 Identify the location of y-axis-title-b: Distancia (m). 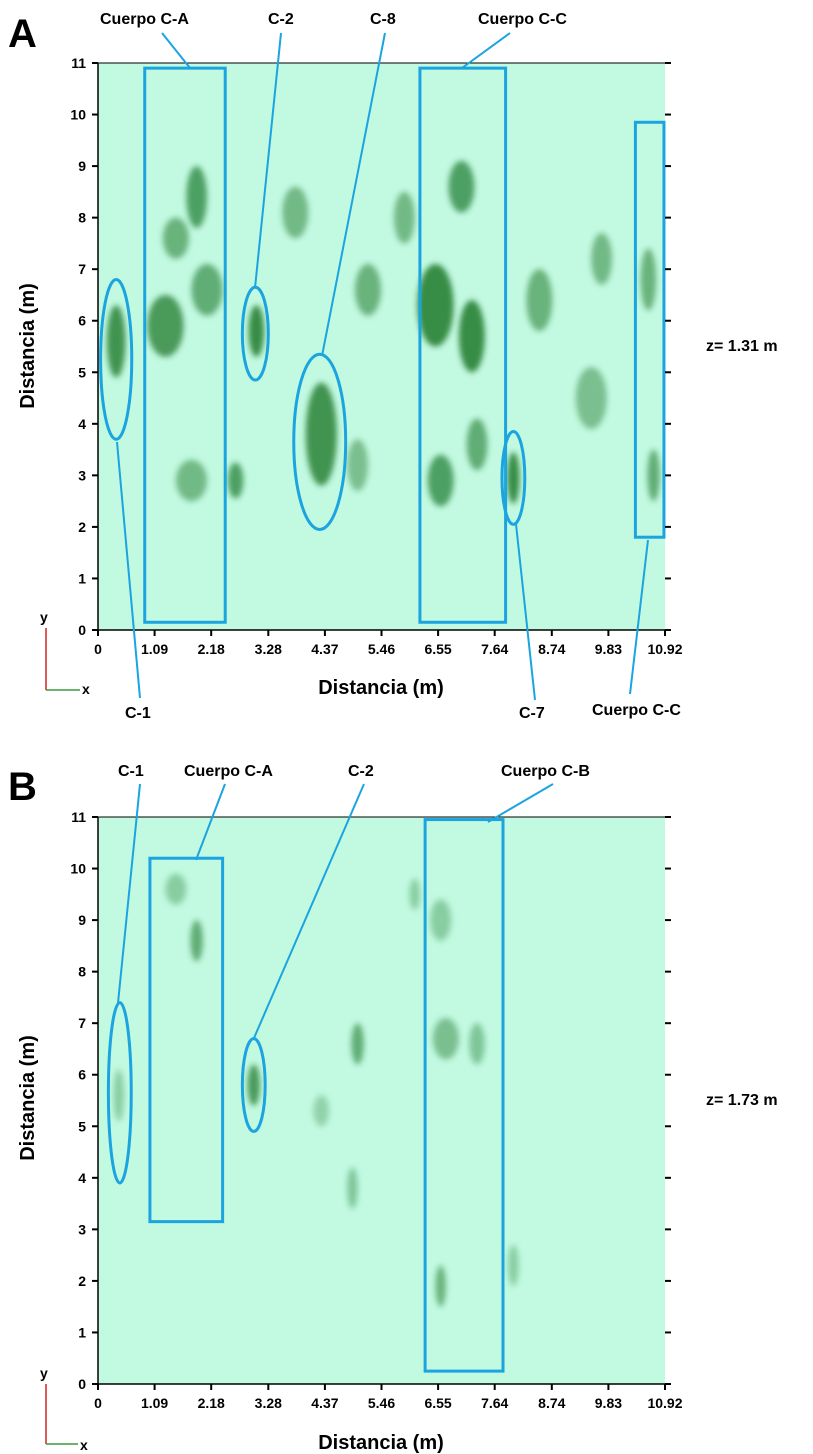
(28, 1098).